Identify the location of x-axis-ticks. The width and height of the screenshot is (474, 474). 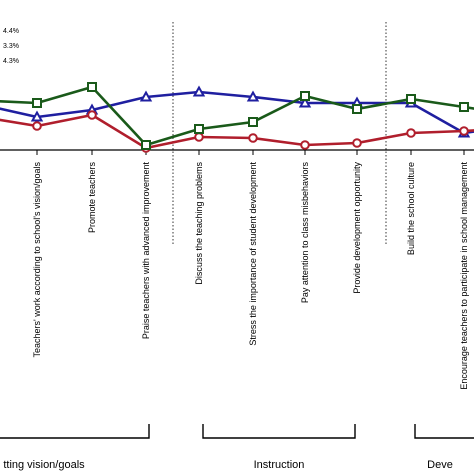
(250, 152).